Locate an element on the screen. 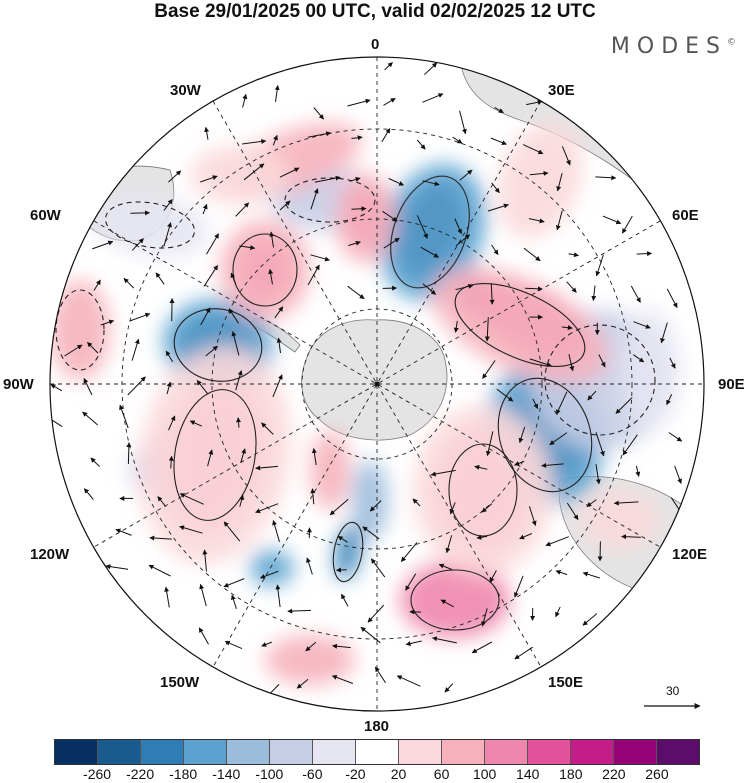 This screenshot has height=783, width=750. modes-logo: MODES© is located at coordinates (673, 46).